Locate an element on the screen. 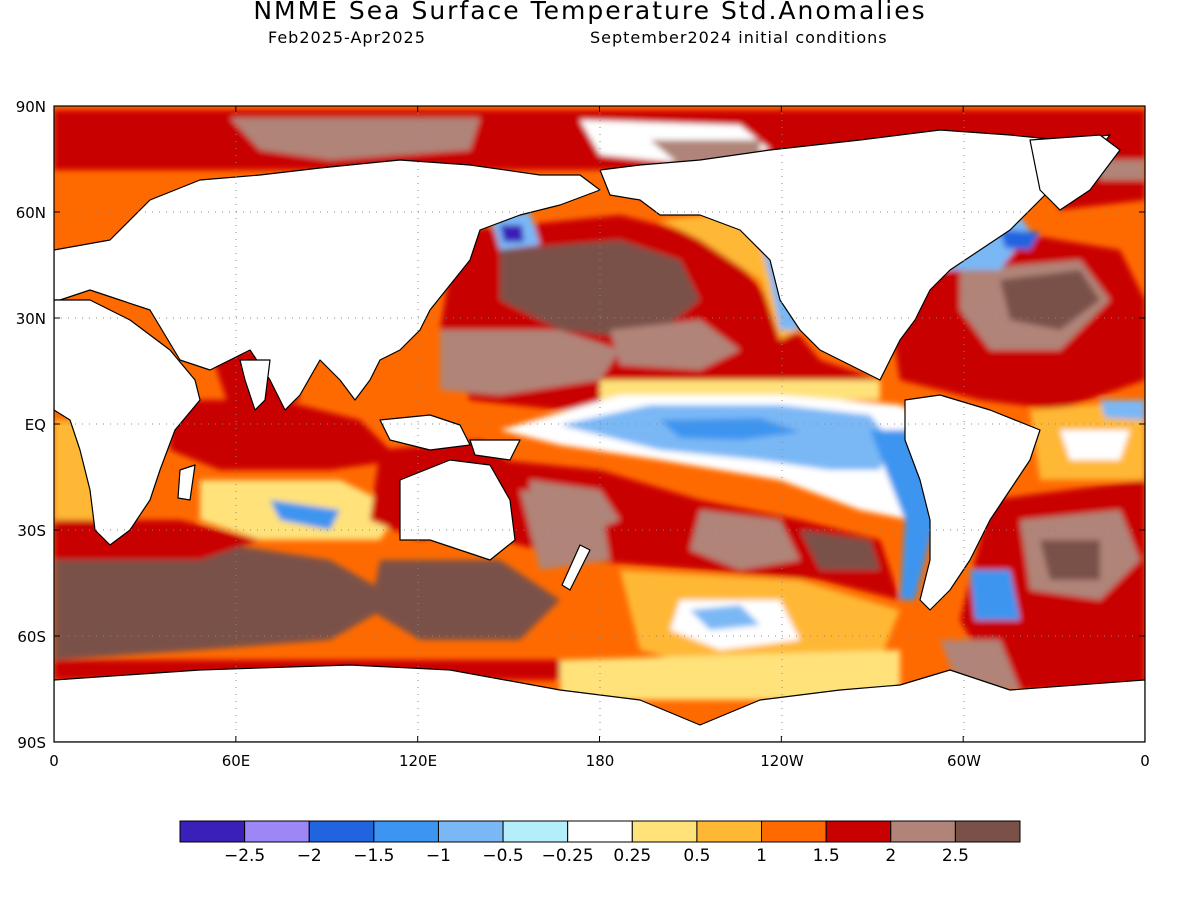 The width and height of the screenshot is (1200, 900). africa-landmass is located at coordinates (127, 422).